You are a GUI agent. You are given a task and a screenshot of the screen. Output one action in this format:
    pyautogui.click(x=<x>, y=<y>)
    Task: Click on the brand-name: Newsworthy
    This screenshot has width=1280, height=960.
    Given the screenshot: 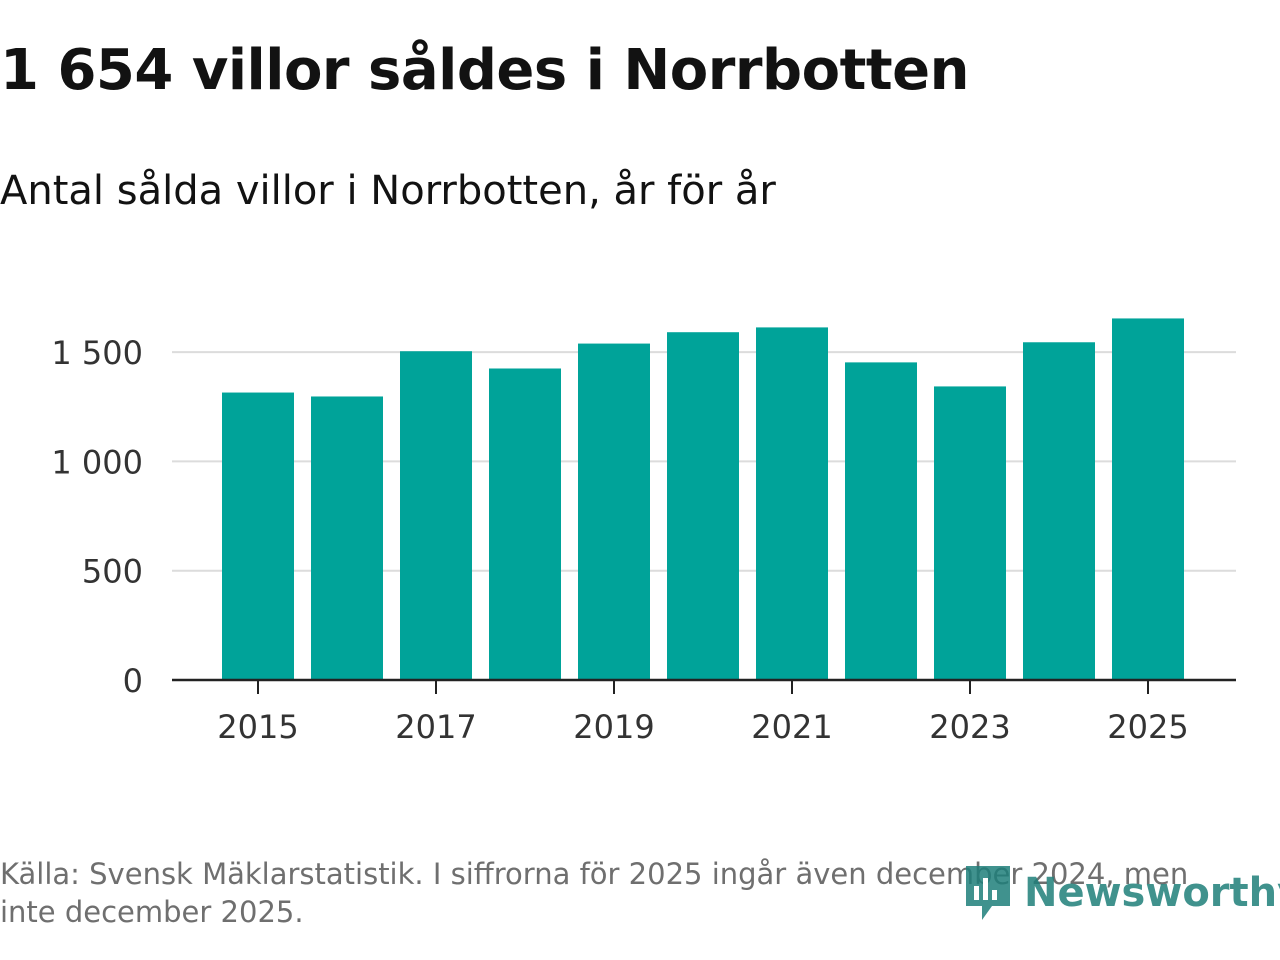 What is the action you would take?
    pyautogui.click(x=1152, y=893)
    